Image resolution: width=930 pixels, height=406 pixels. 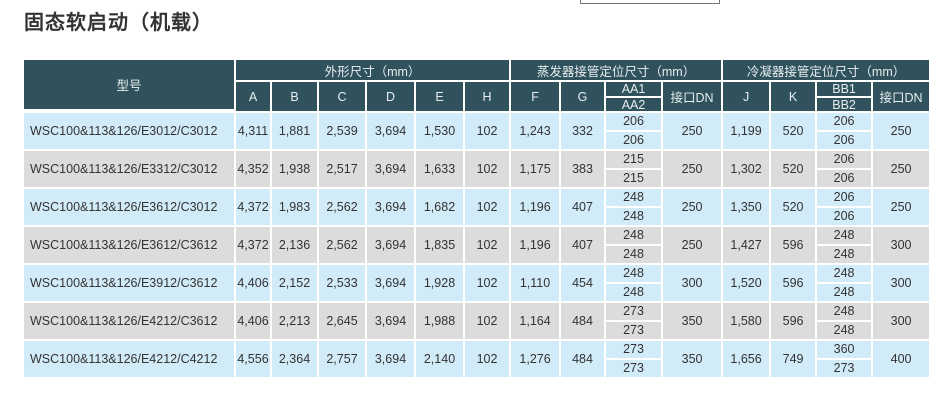 What do you see at coordinates (342, 130) in the screenshot?
I see `cell-c: 2,539` at bounding box center [342, 130].